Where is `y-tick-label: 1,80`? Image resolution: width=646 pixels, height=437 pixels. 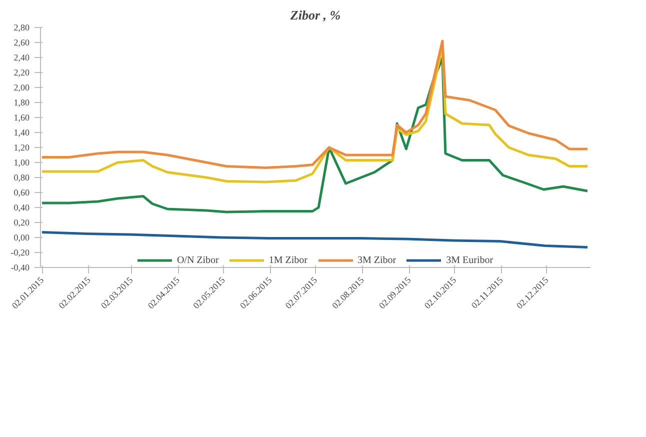
y-tick-label: 1,80 is located at coordinates (22, 103).